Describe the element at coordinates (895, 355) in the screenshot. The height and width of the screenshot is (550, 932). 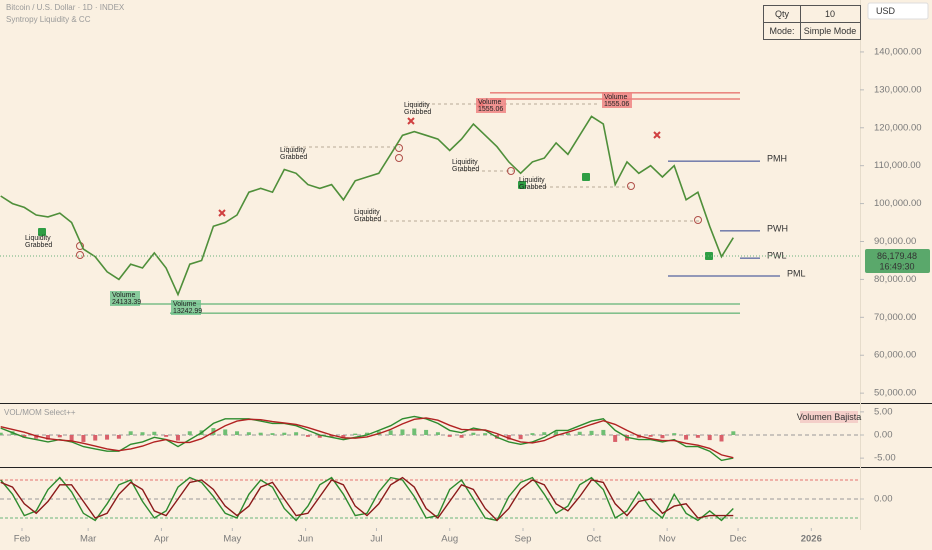
I see `y-tick-label: 60,000.00` at that location.